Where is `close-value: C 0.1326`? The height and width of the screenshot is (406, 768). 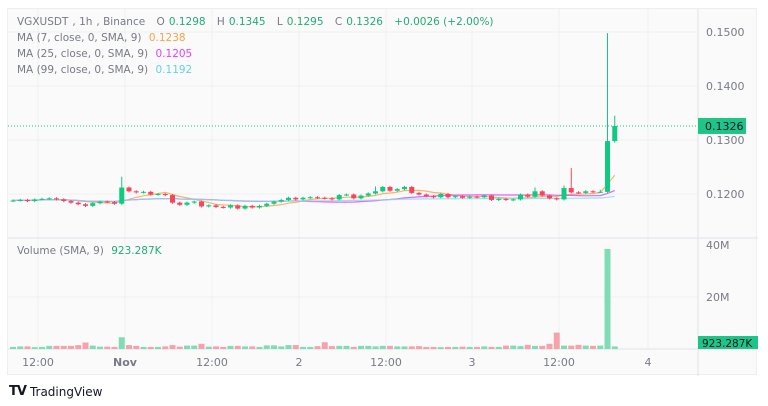 close-value: C 0.1326 is located at coordinates (358, 22).